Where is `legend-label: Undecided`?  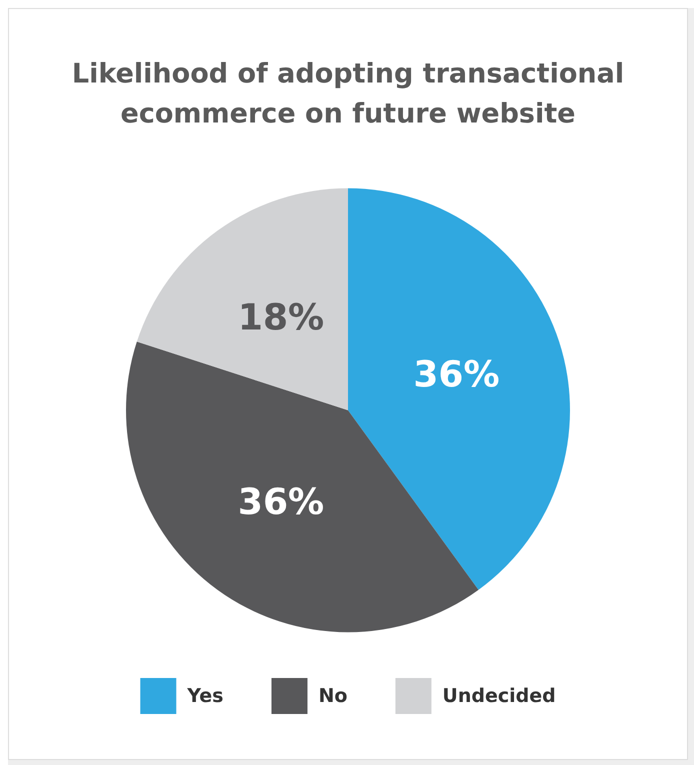 legend-label: Undecided is located at coordinates (499, 696).